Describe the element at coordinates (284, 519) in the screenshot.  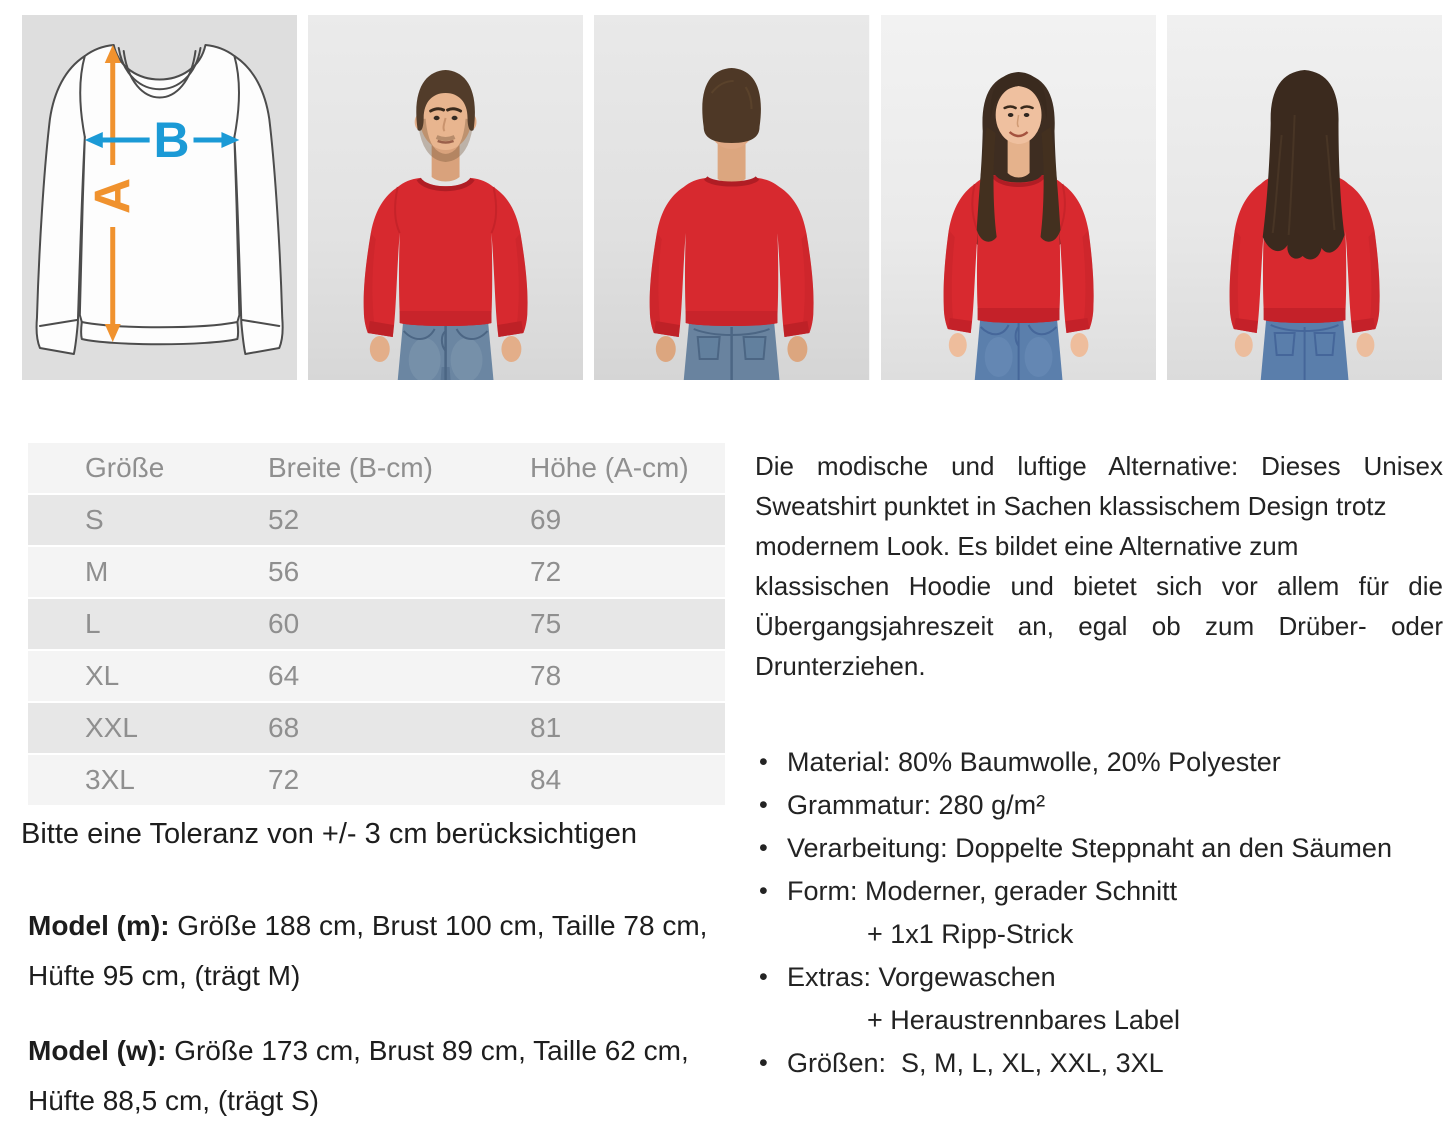
I see `table-cell: 52` at that location.